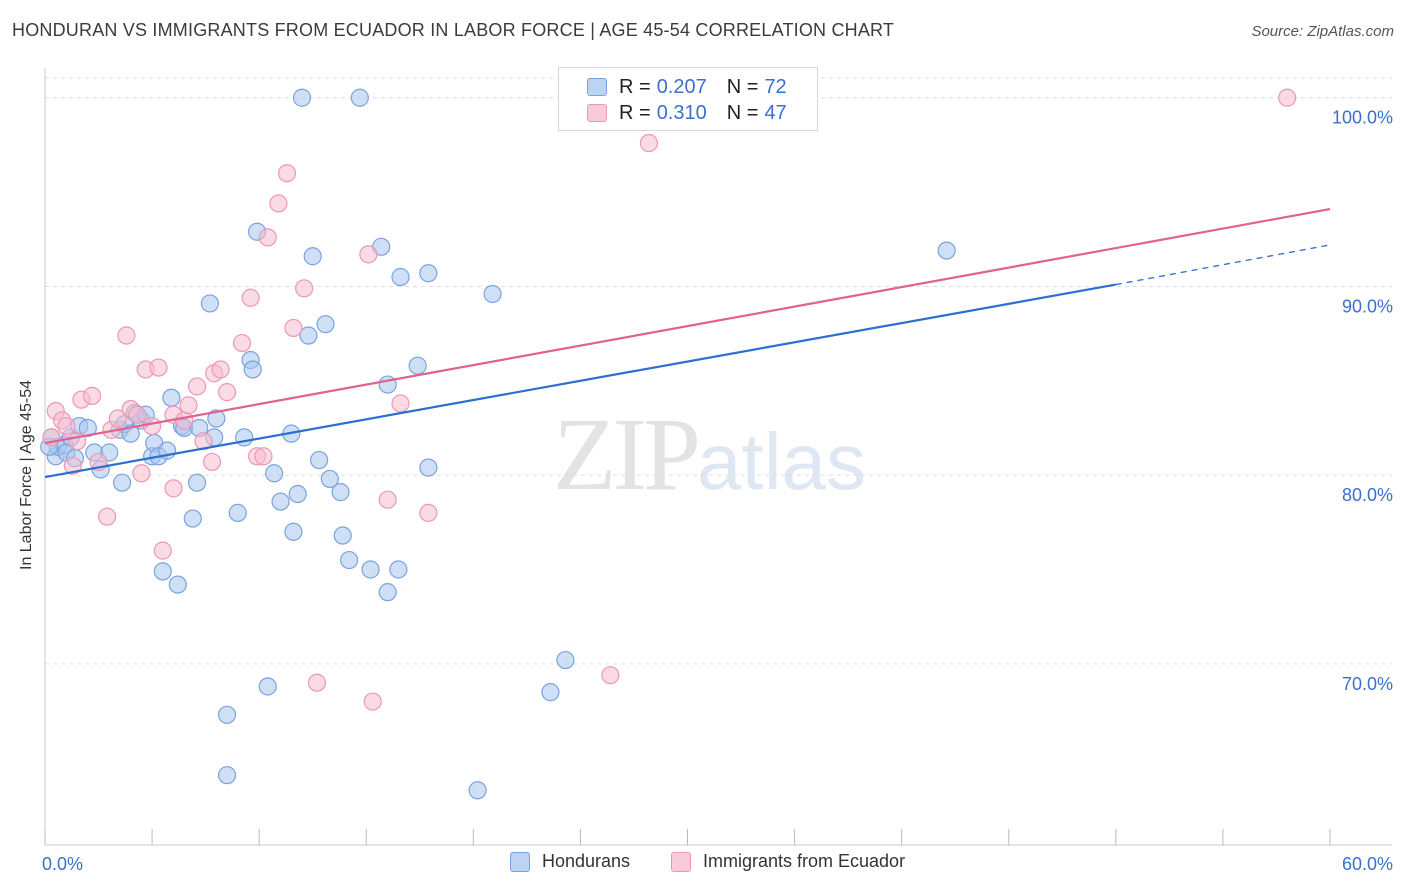 The width and height of the screenshot is (1406, 892). Describe the element at coordinates (775, 86) in the screenshot. I see `legend-n-value: 72` at that location.